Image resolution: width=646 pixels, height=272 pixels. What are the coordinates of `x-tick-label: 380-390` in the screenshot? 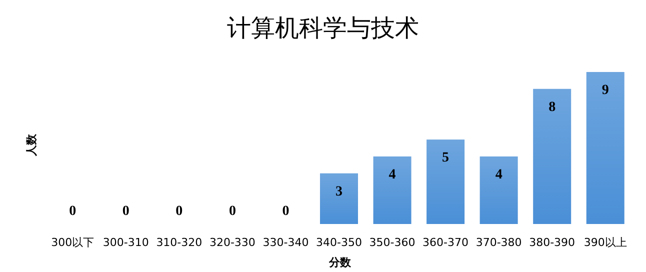 It's located at (552, 242).